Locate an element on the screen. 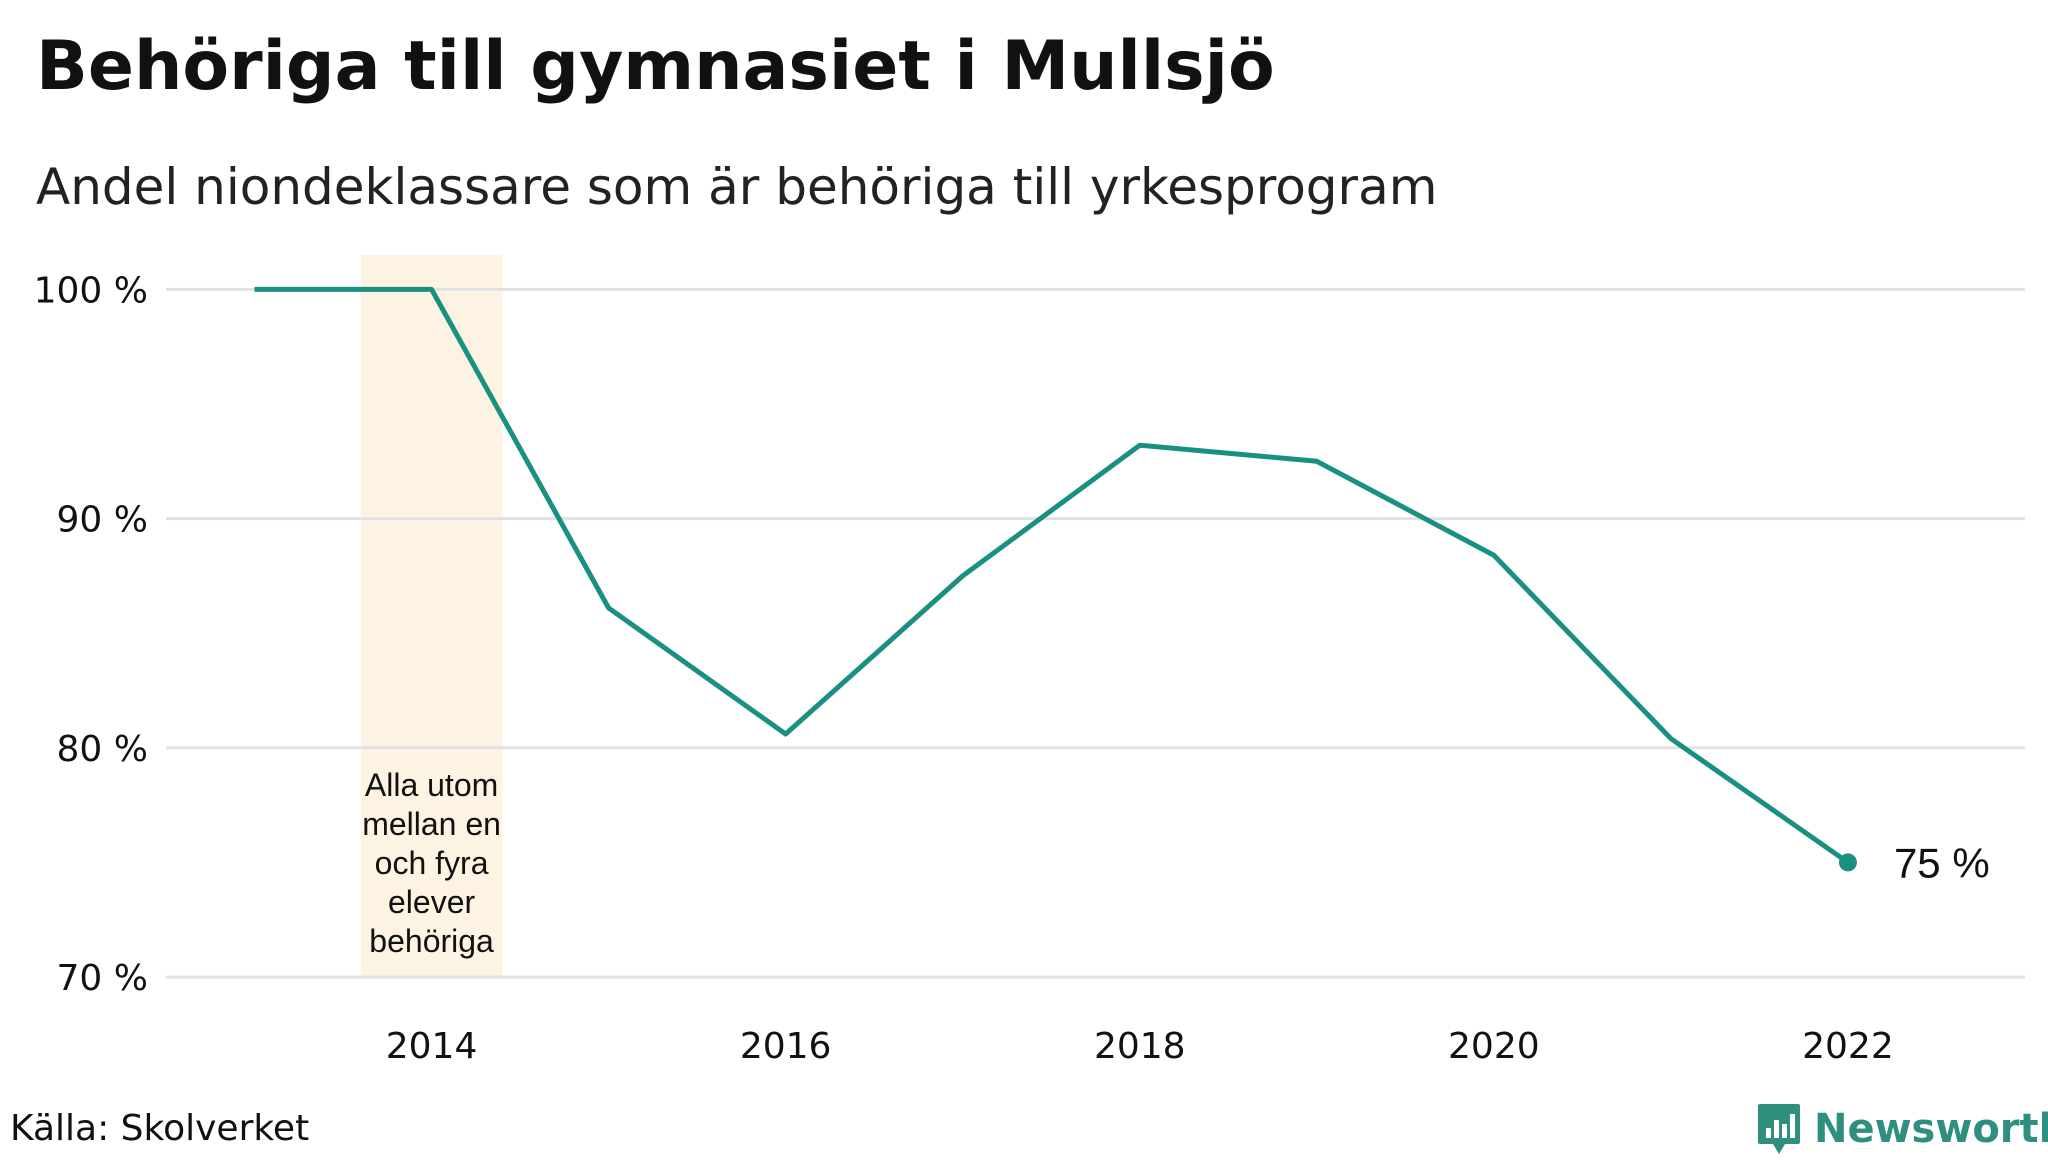 This screenshot has height=1160, width=2048. end-point is located at coordinates (1847, 862).